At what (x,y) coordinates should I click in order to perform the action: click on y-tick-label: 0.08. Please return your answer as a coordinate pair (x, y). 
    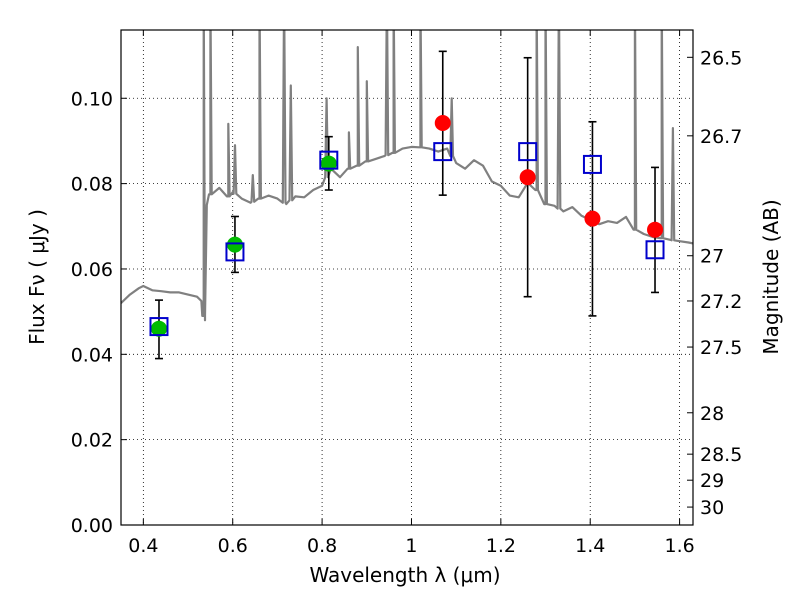
    Looking at the image, I should click on (92, 185).